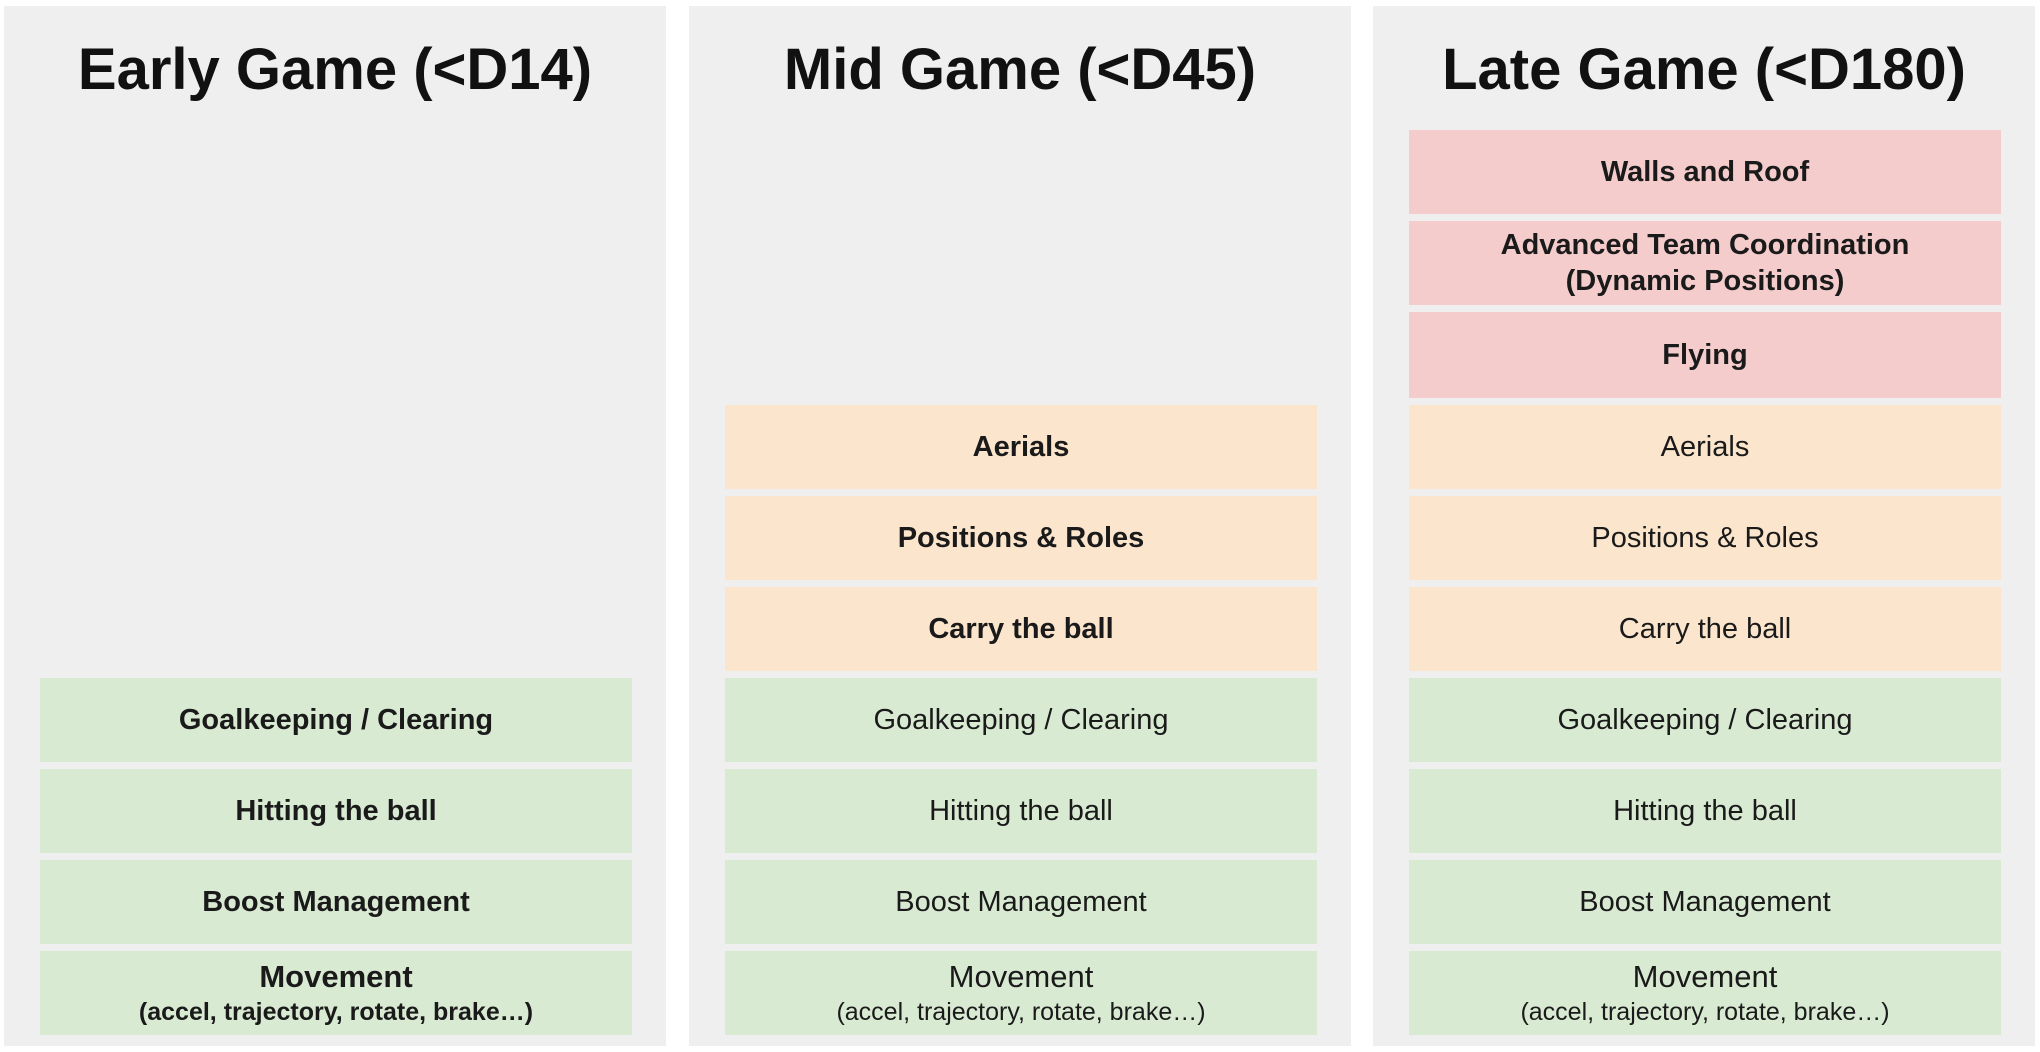 The width and height of the screenshot is (2040, 1052). I want to click on skill-label: Advanced Team Coordination, so click(1705, 245).